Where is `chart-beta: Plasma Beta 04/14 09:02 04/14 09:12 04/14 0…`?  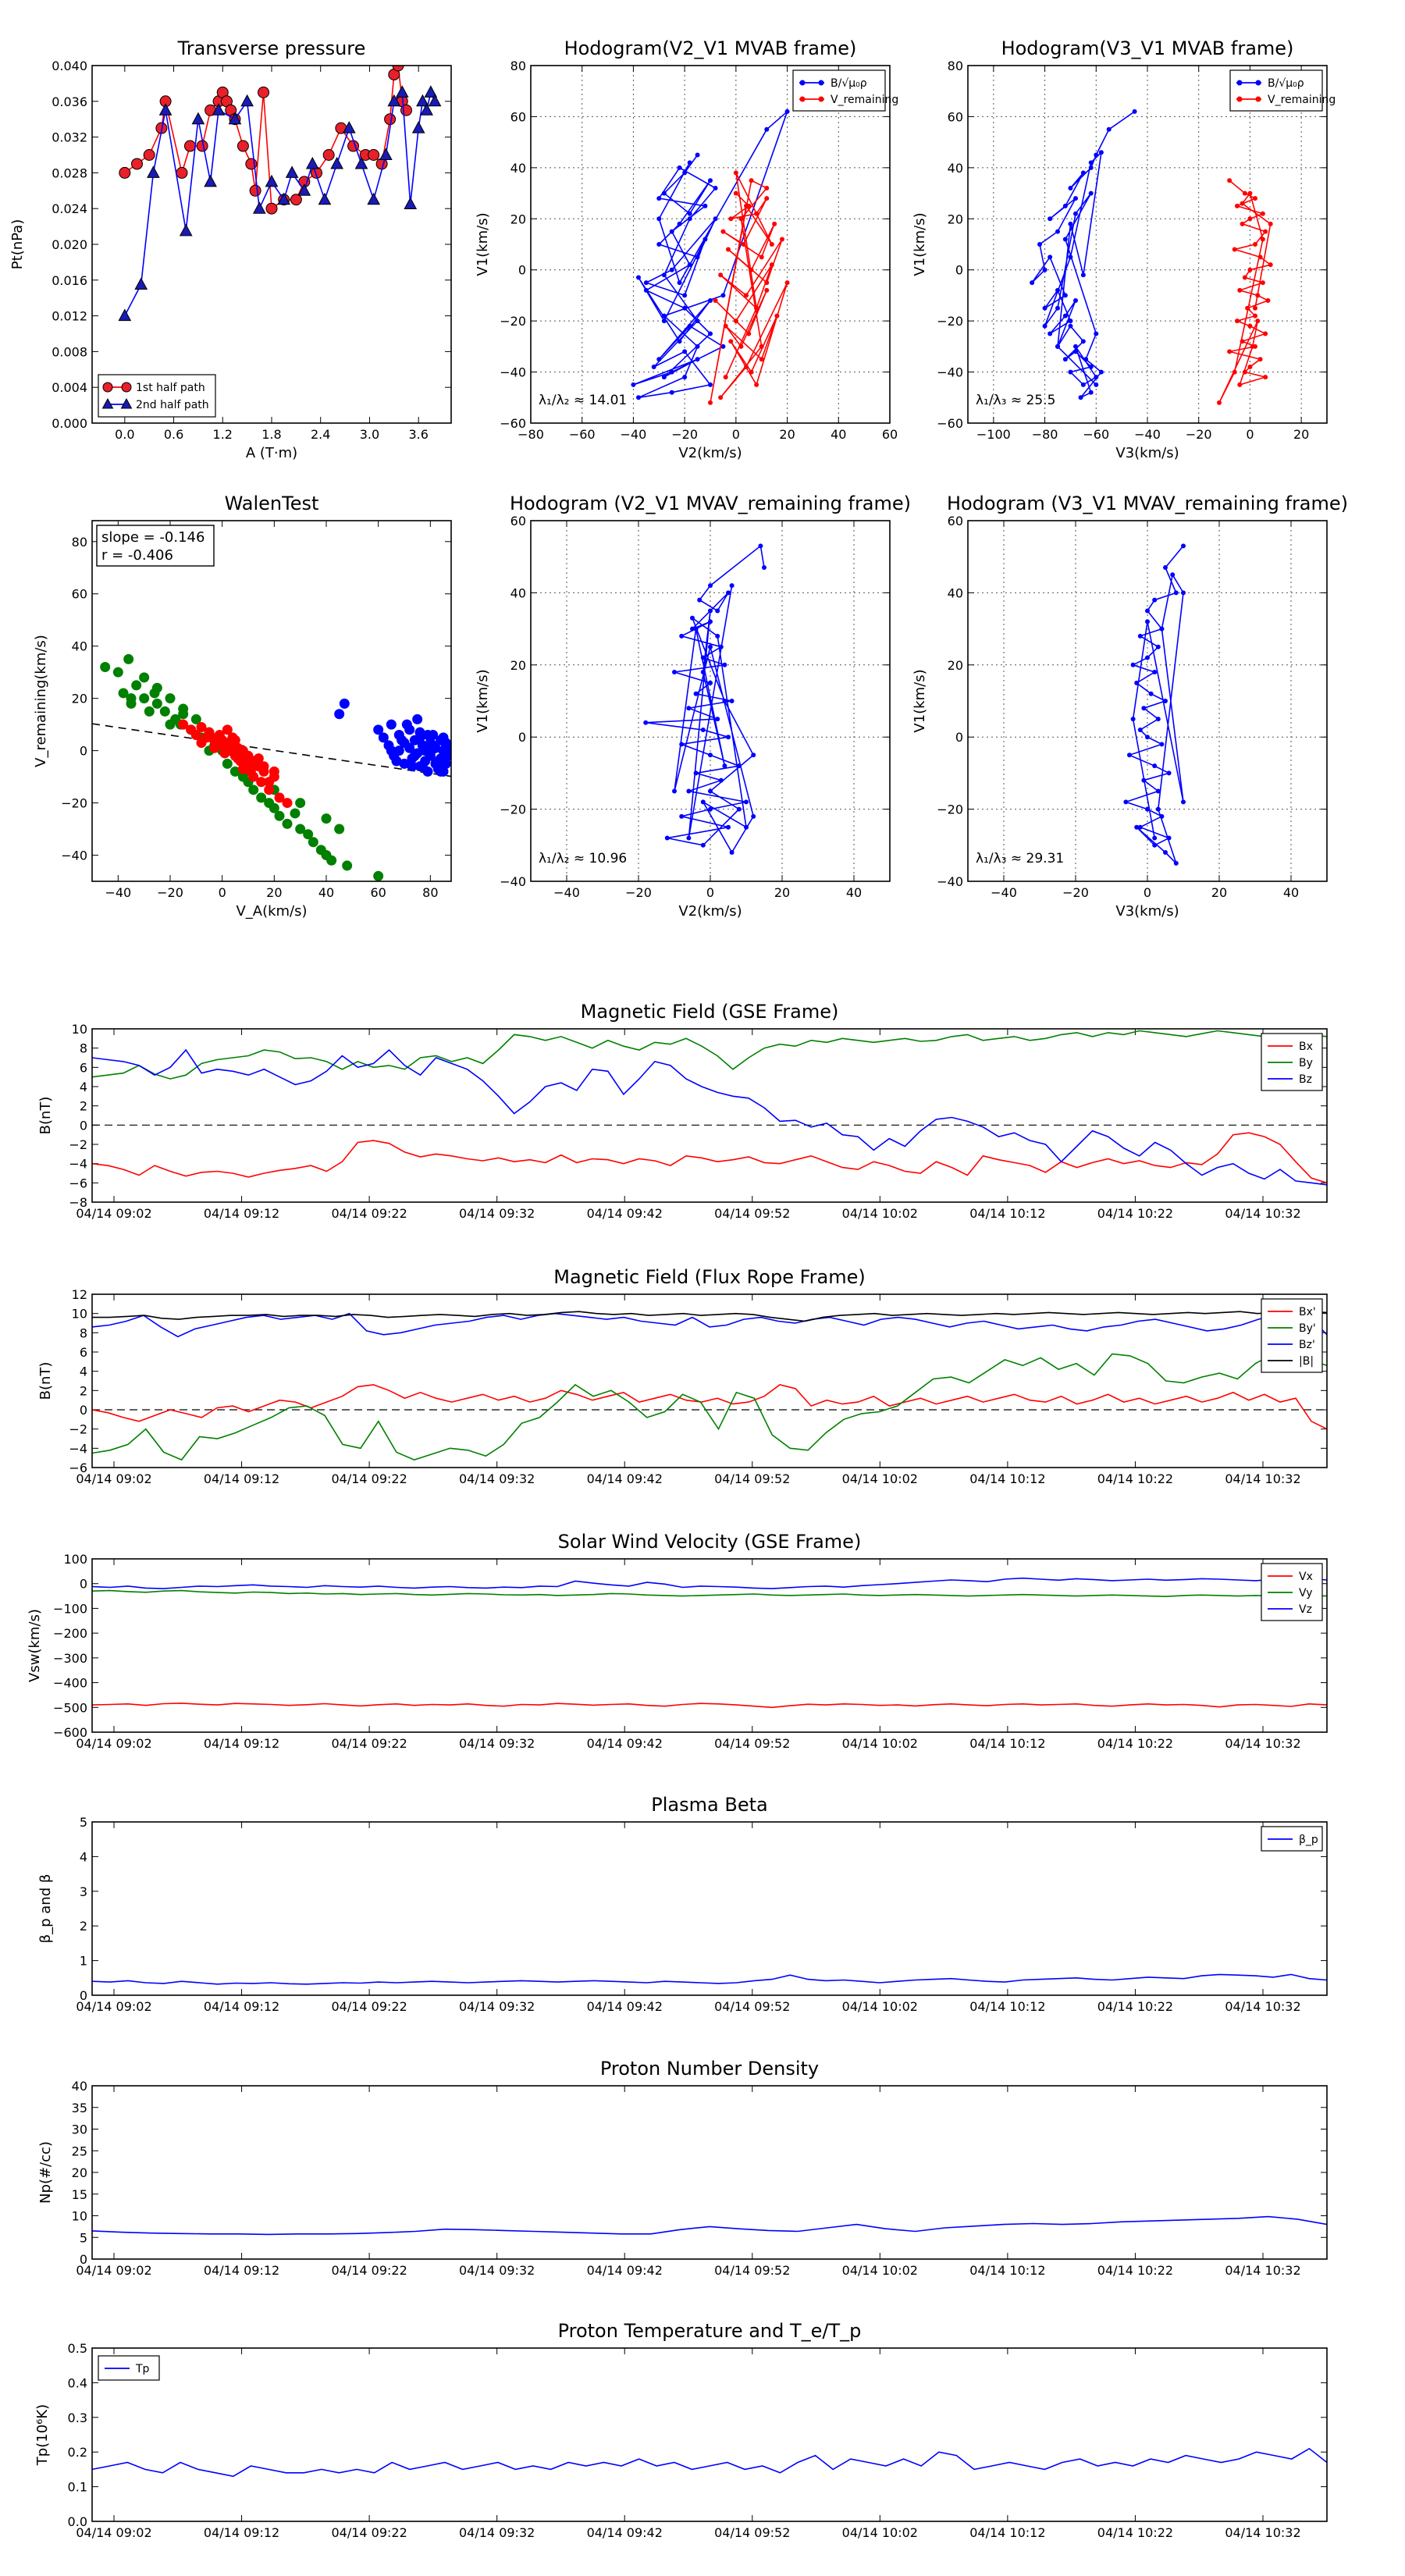
chart-beta: Plasma Beta 04/14 09:02 04/14 09:12 04/14 0… is located at coordinates (682, 1904).